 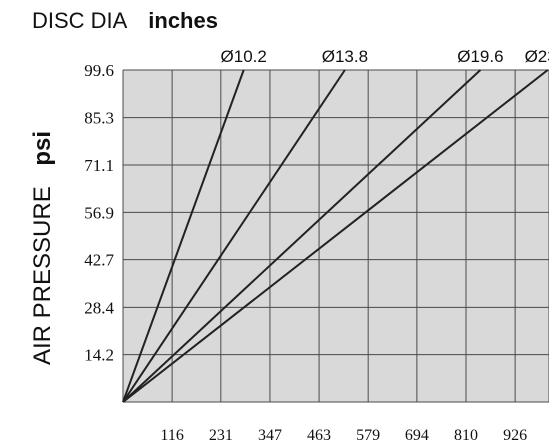 I want to click on x-tick-label: 116, so click(x=171, y=435).